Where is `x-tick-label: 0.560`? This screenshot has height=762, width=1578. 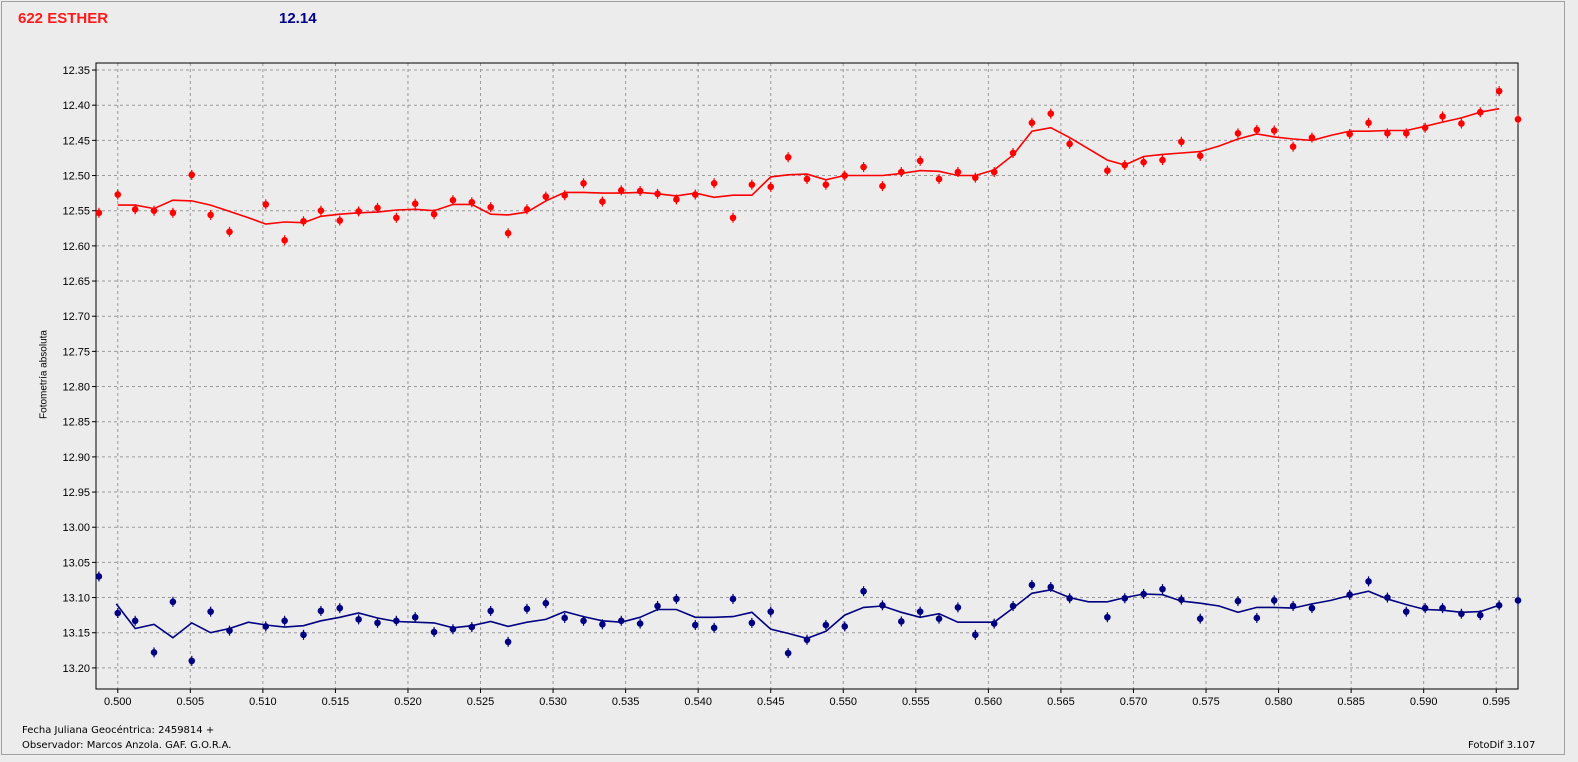 x-tick-label: 0.560 is located at coordinates (989, 702).